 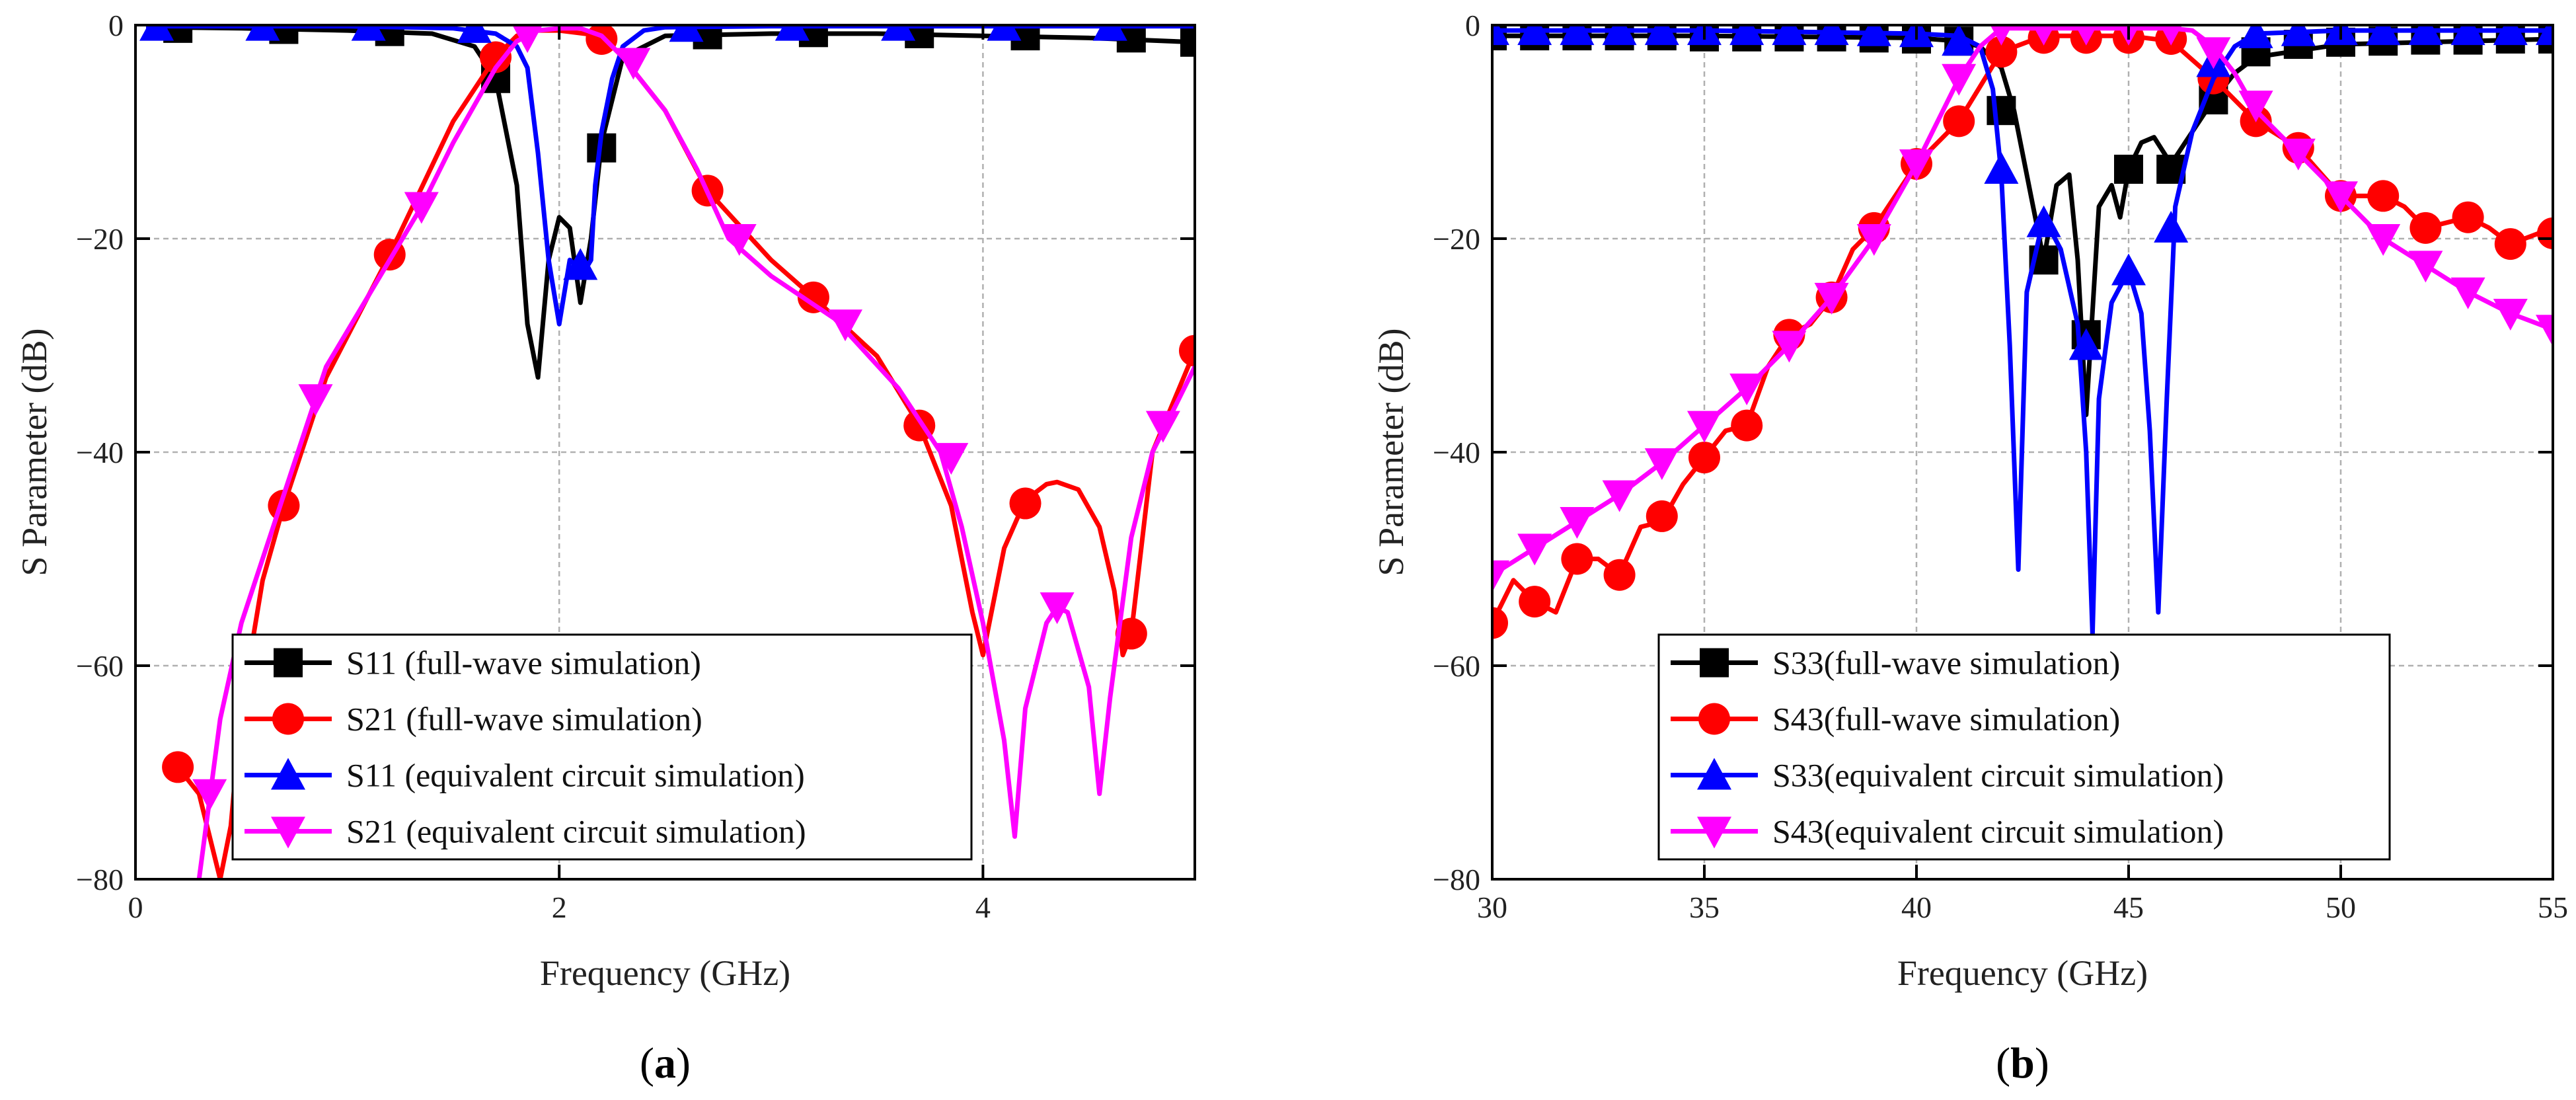 What do you see at coordinates (2553, 907) in the screenshot?
I see `x-tick-label: 55` at bounding box center [2553, 907].